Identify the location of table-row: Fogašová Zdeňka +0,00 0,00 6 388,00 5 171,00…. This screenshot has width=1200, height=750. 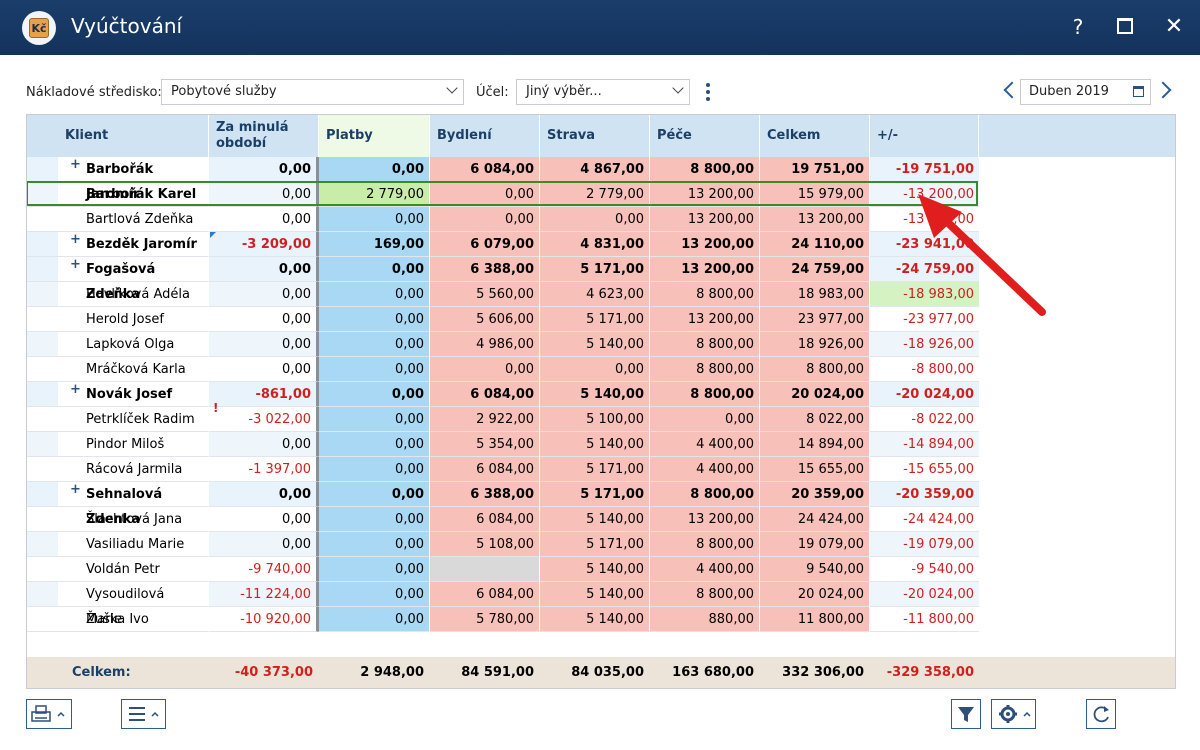
(503, 279).